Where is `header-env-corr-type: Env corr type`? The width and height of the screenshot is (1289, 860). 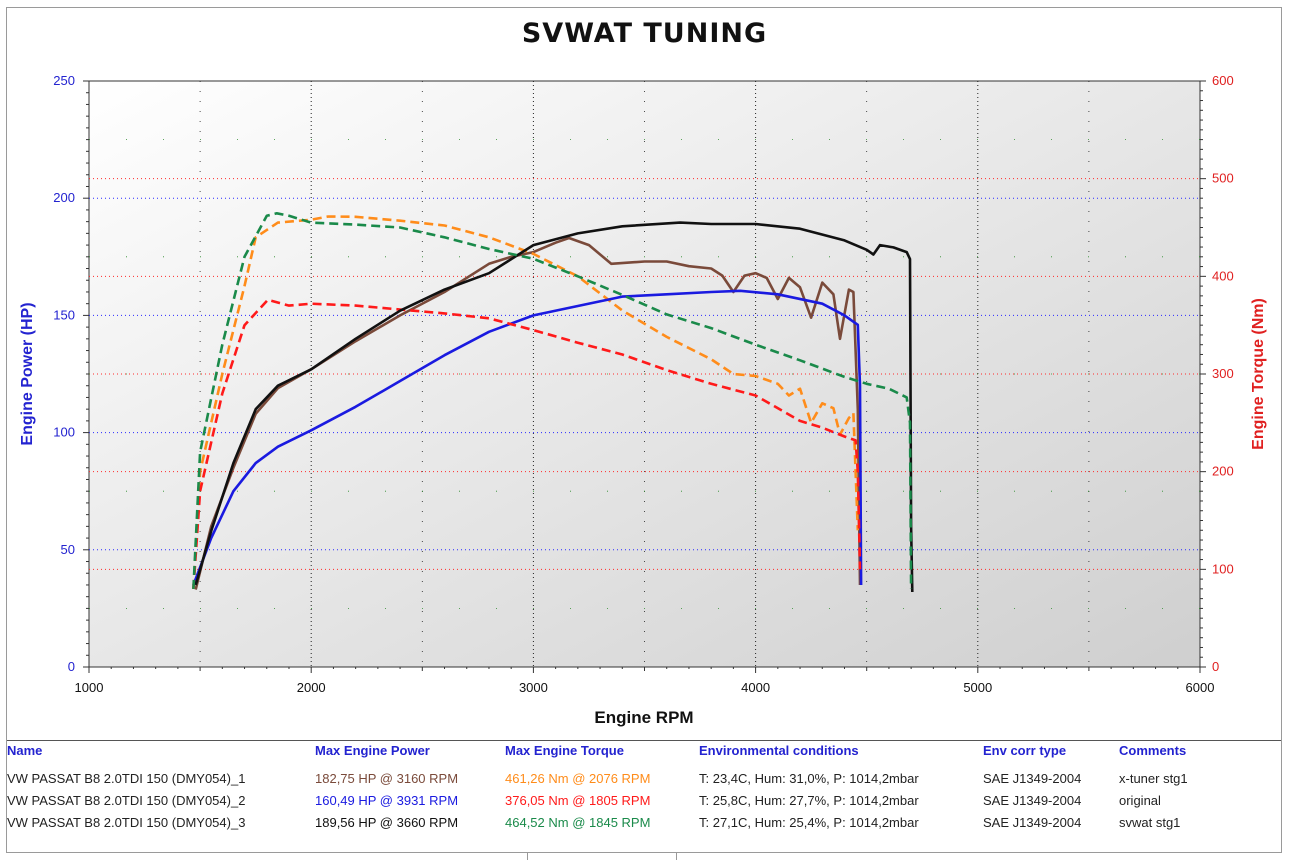 header-env-corr-type: Env corr type is located at coordinates (1025, 750).